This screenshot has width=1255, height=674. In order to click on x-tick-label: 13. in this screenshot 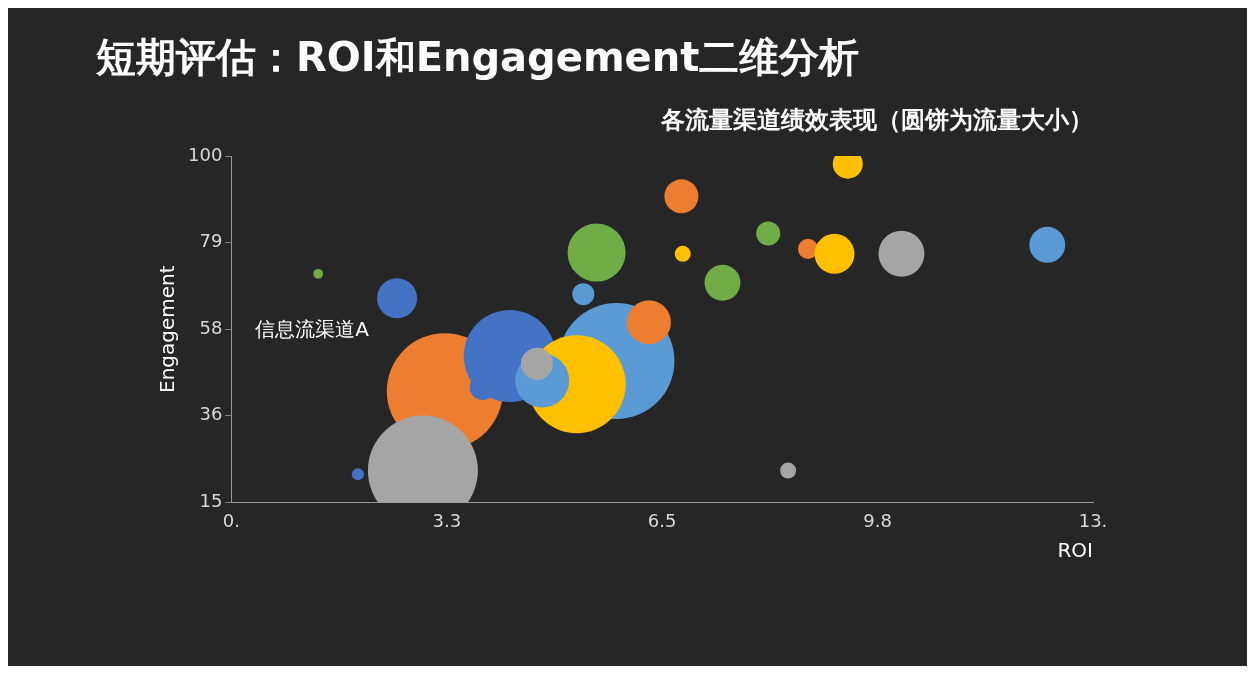, I will do `click(1093, 520)`.